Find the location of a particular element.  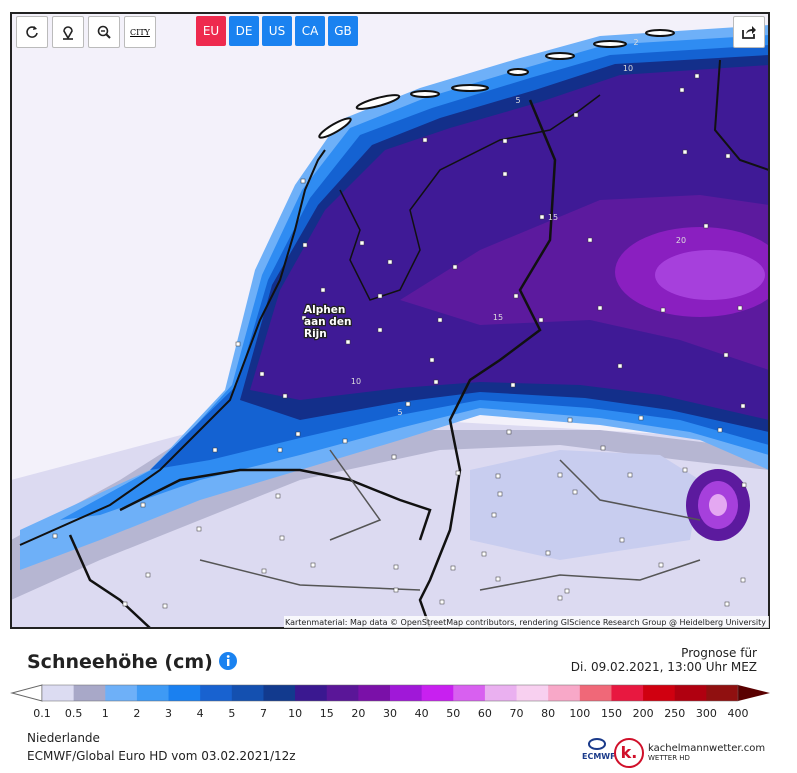

scale-label: 50 is located at coordinates (453, 713).